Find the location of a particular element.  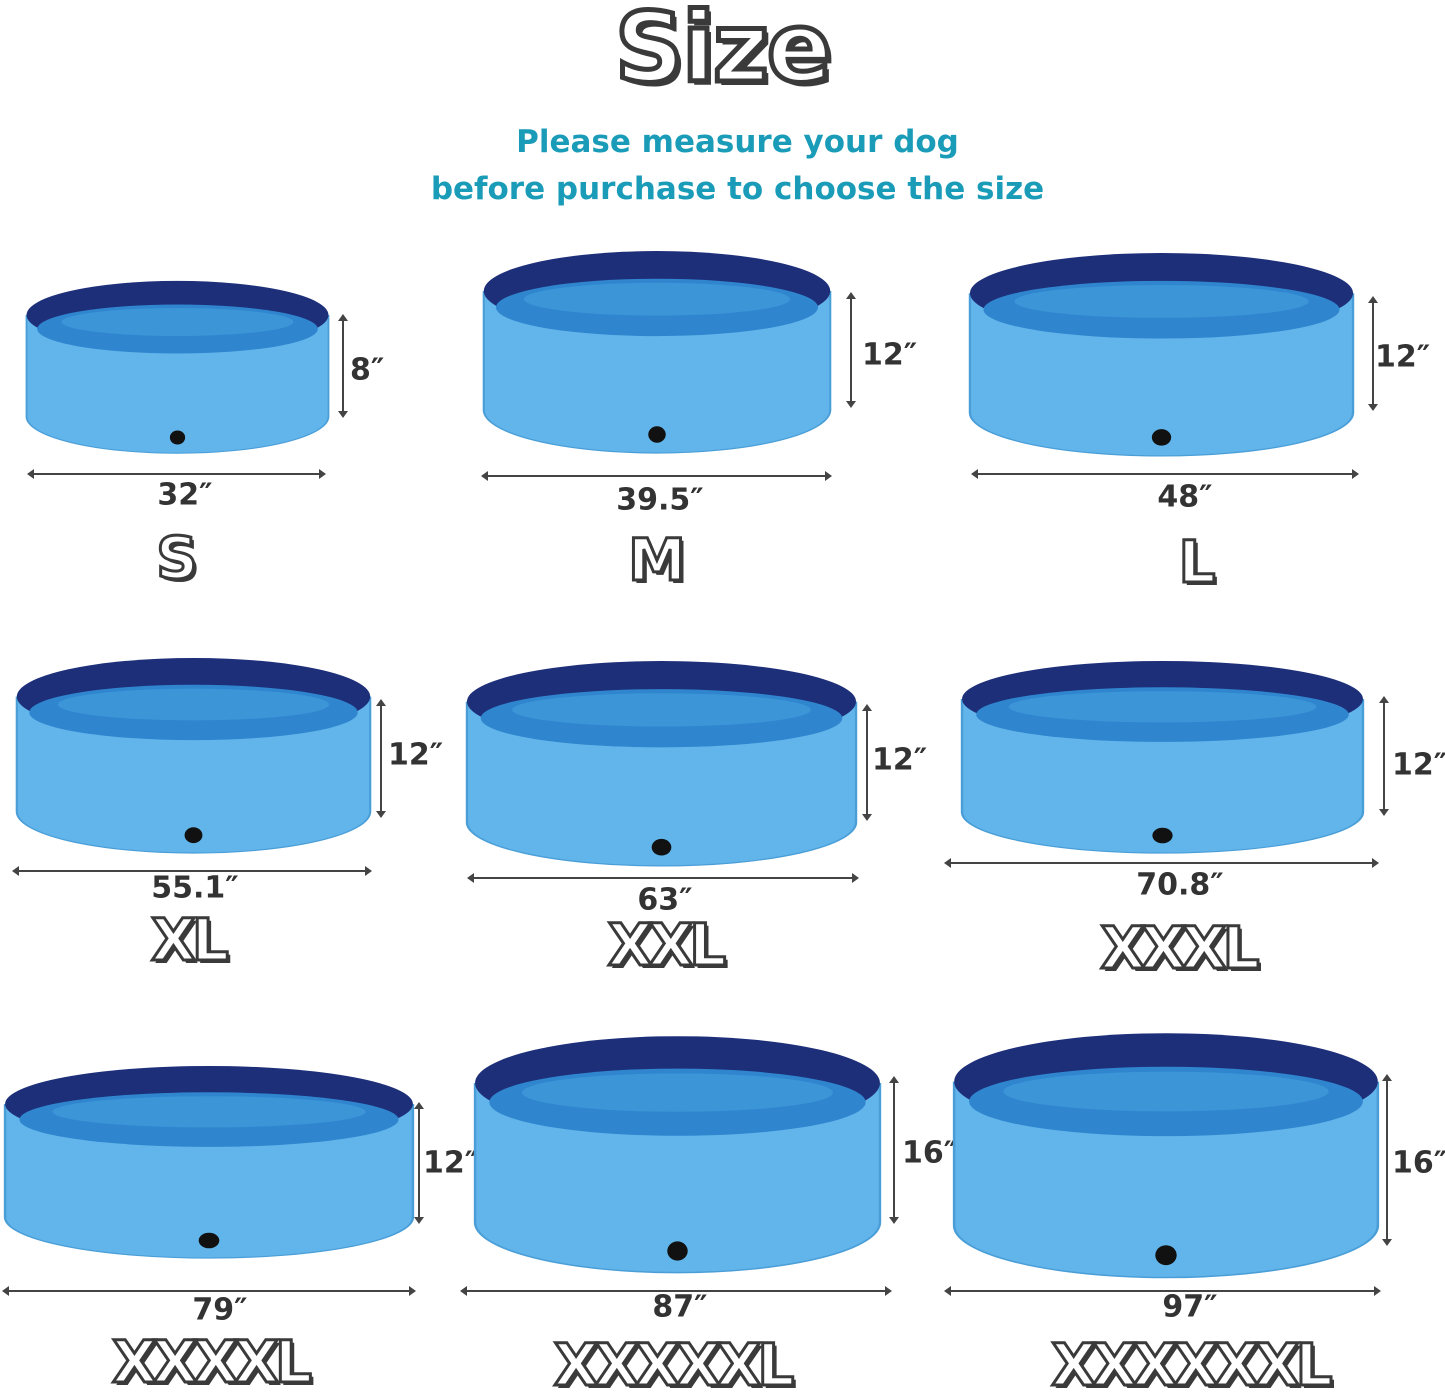

diameter-label: 55.1″ is located at coordinates (195, 888).